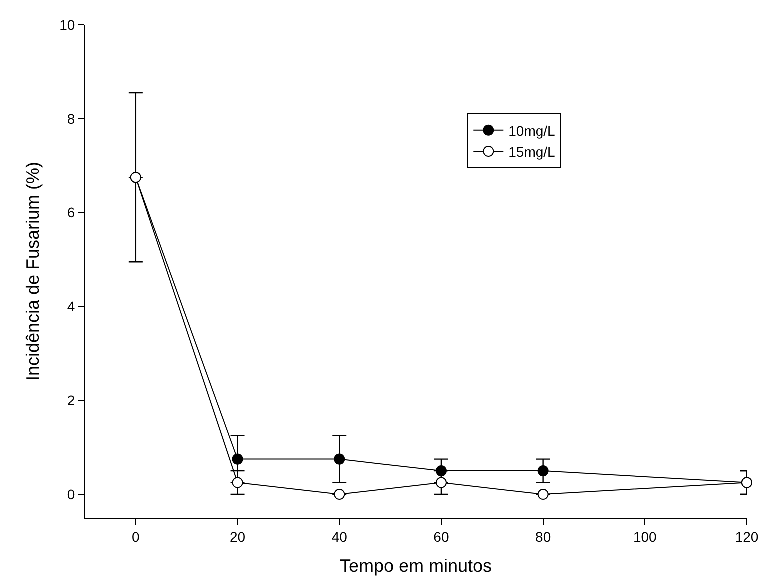 This screenshot has width=771, height=584. What do you see at coordinates (747, 536) in the screenshot?
I see `x-tick-label: 120` at bounding box center [747, 536].